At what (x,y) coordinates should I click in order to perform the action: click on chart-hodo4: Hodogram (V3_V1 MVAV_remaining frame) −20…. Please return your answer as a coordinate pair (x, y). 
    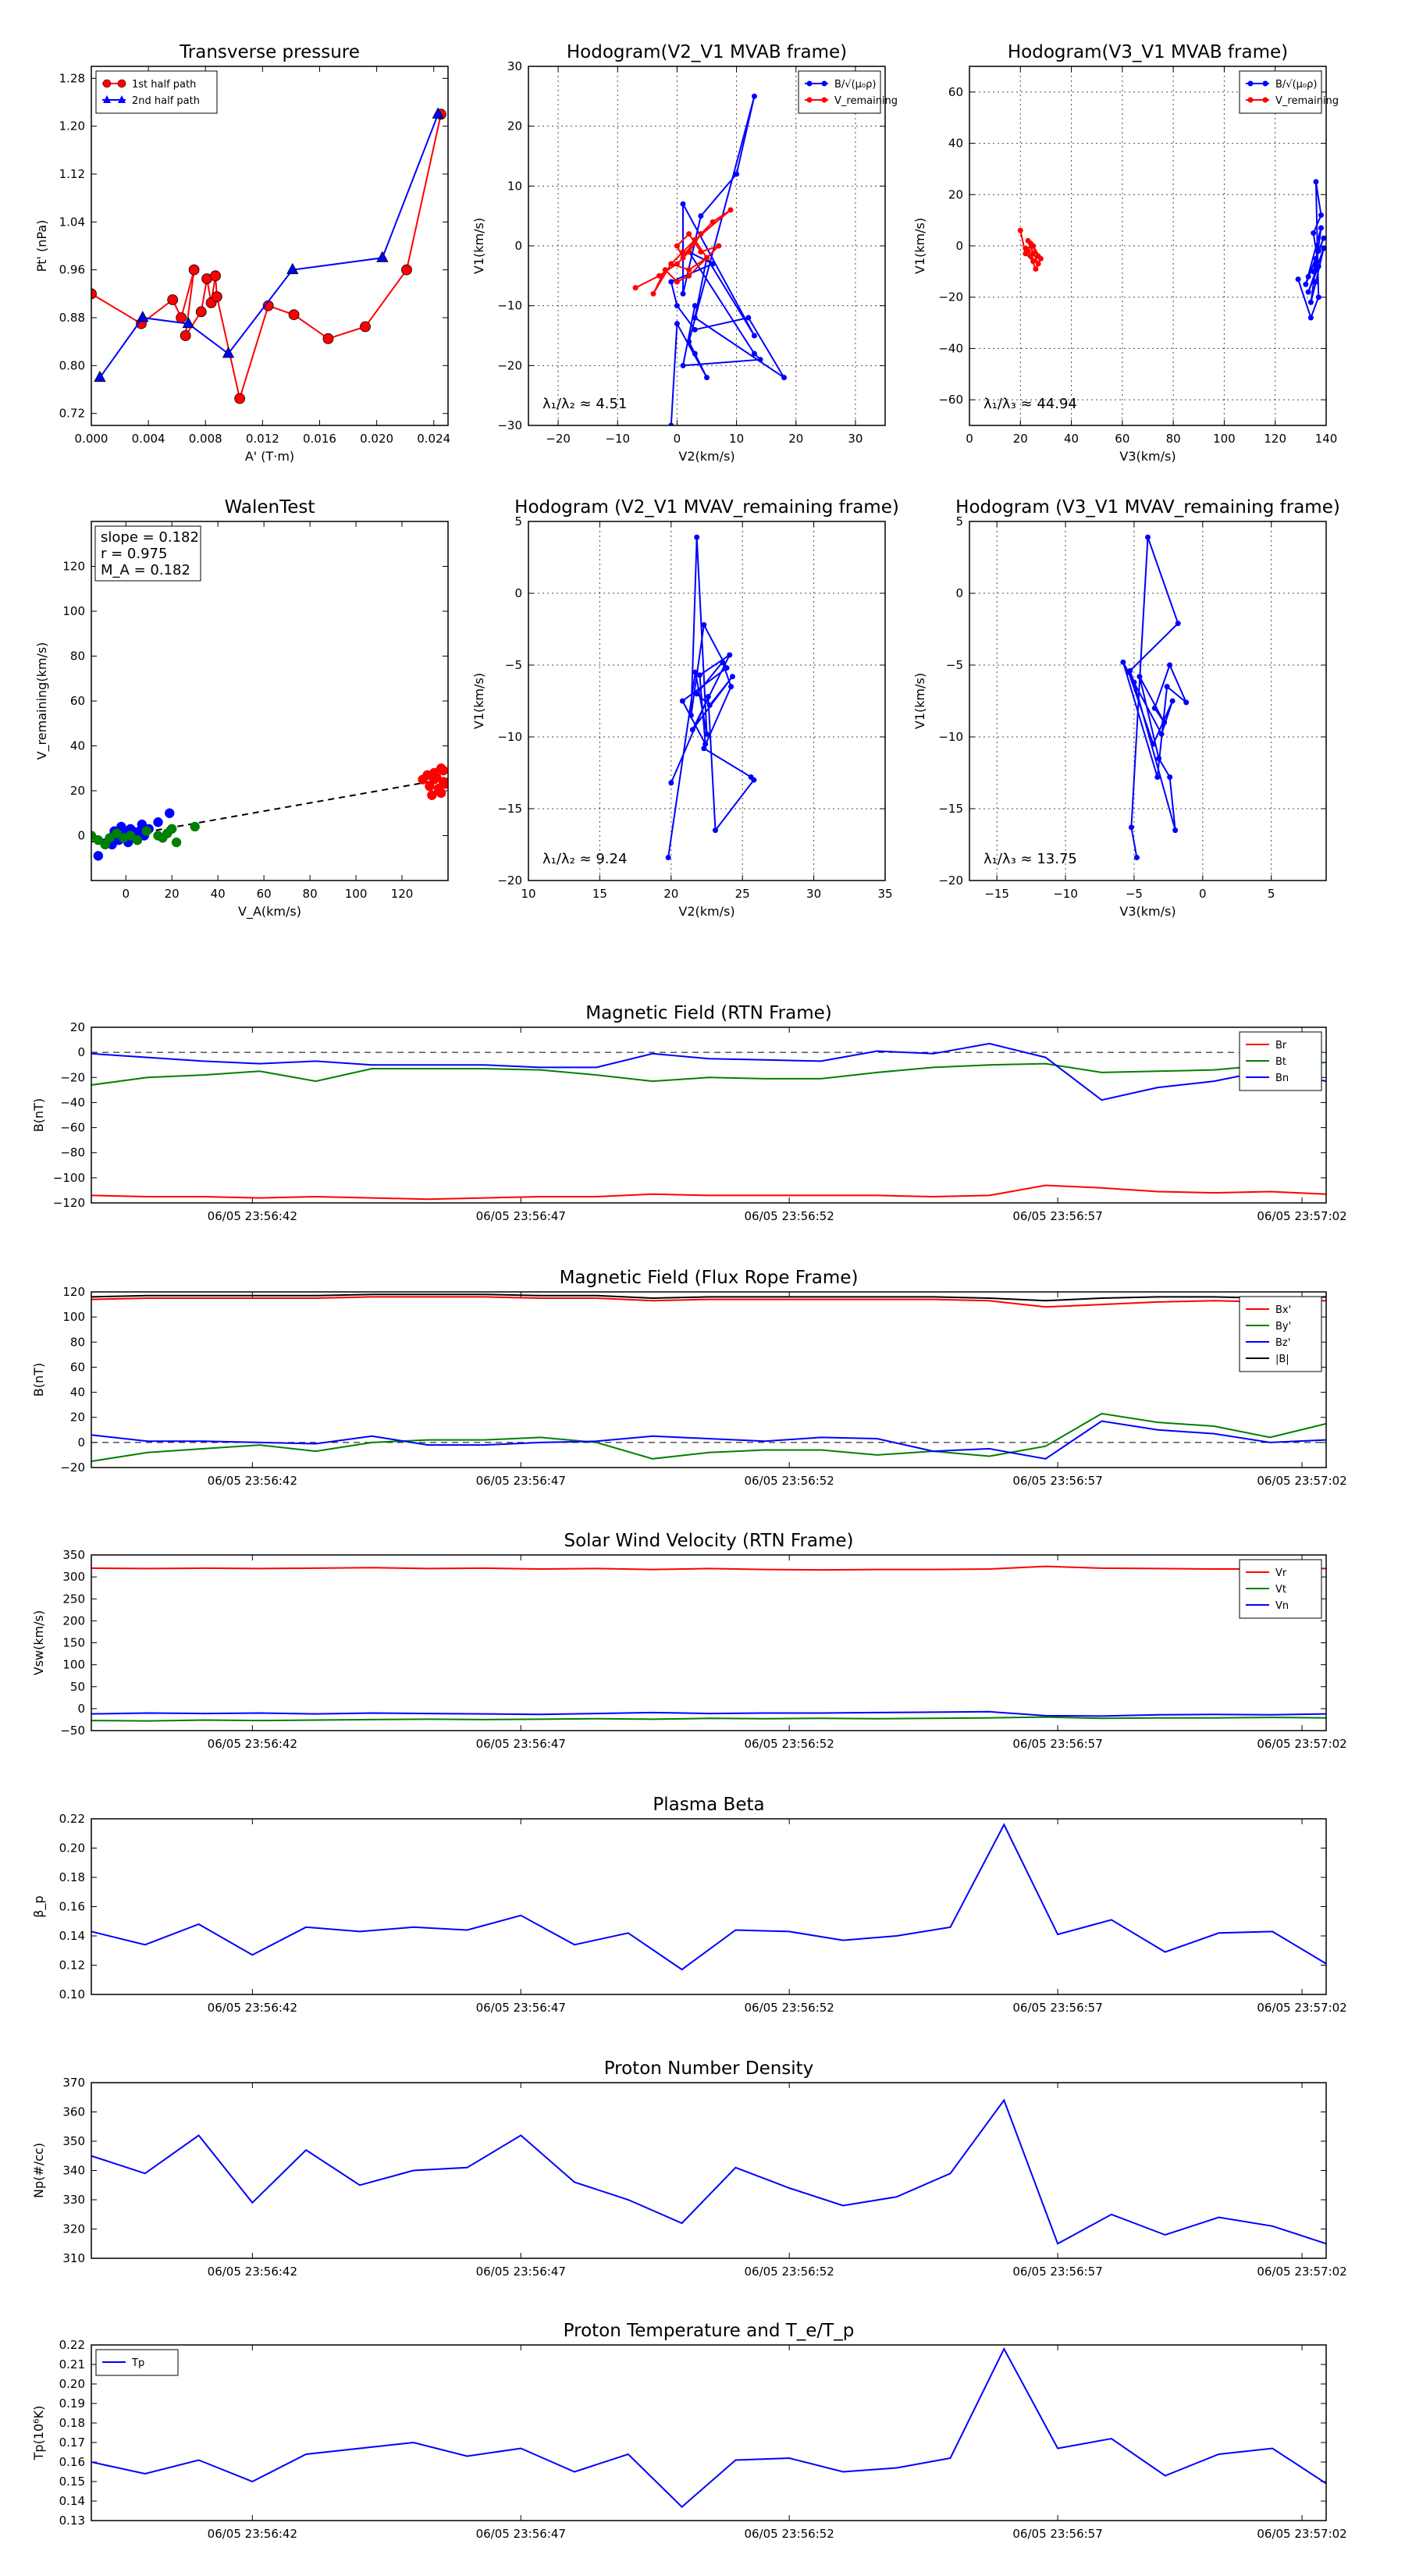
    Looking at the image, I should click on (1126, 708).